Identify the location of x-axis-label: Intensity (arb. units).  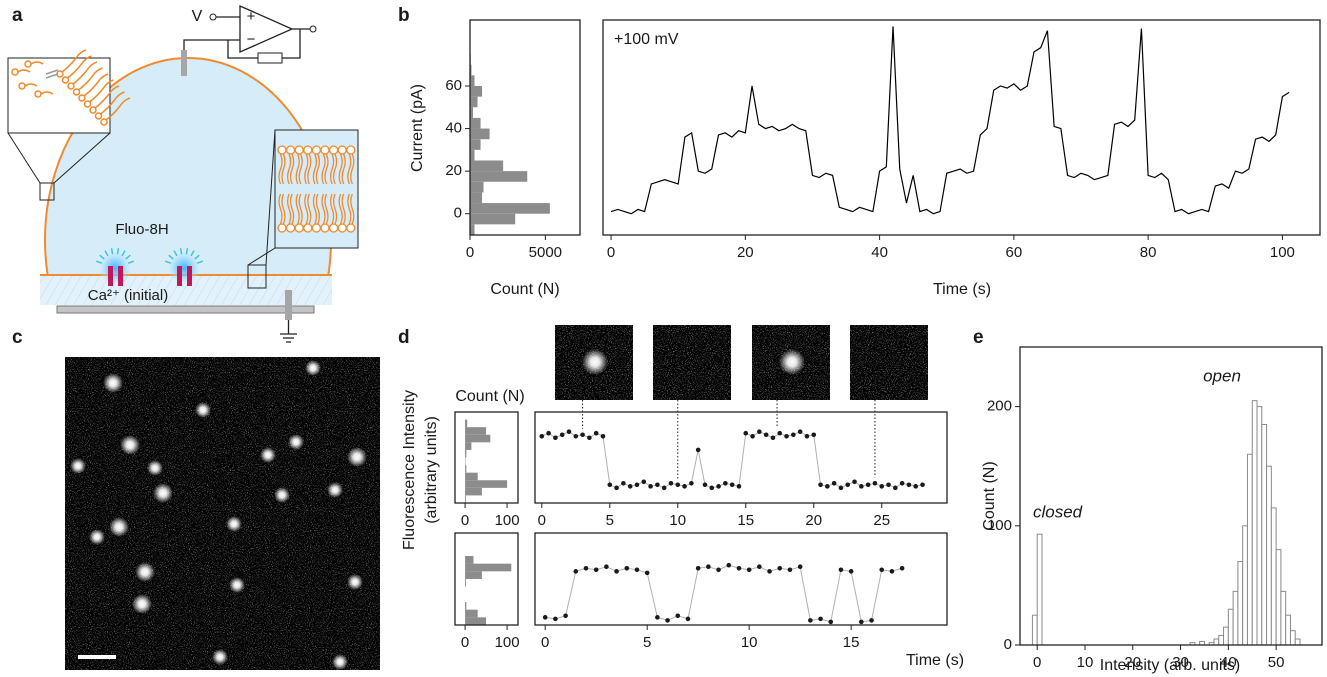
(1170, 665).